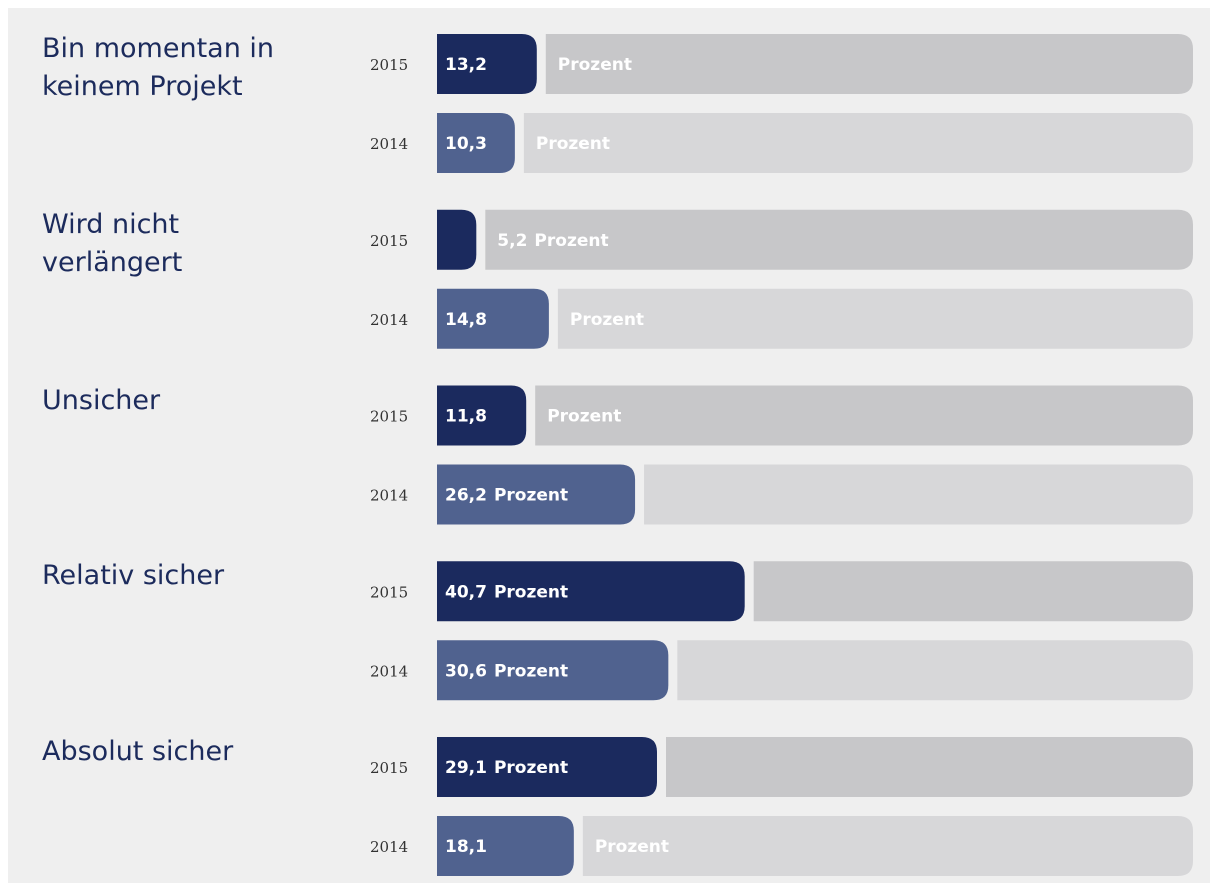  Describe the element at coordinates (466, 496) in the screenshot. I see `value-label: 26,2` at that location.